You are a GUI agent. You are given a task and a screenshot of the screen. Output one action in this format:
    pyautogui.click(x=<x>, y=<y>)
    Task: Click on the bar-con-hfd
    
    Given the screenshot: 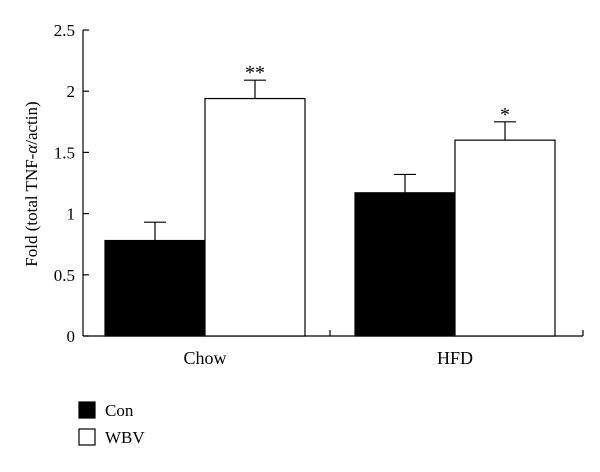 What is the action you would take?
    pyautogui.click(x=405, y=264)
    